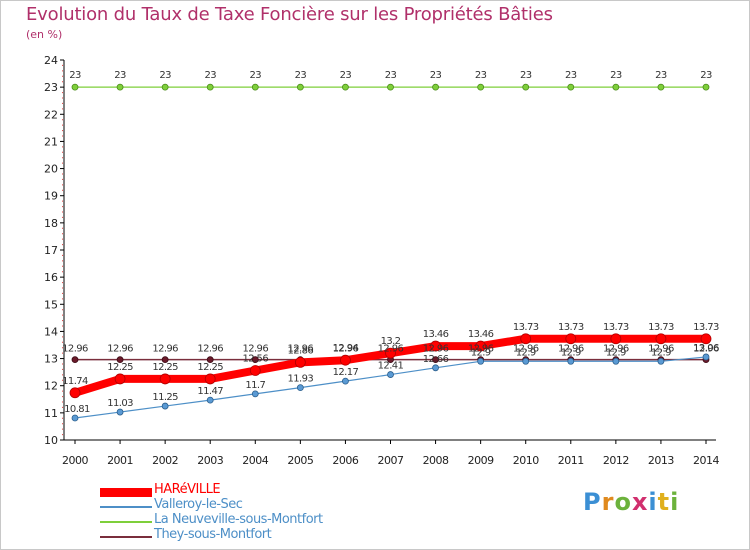 This screenshot has height=550, width=750. Describe the element at coordinates (120, 403) in the screenshot. I see `data-label-valleroy-le-sec: 11.03` at that location.